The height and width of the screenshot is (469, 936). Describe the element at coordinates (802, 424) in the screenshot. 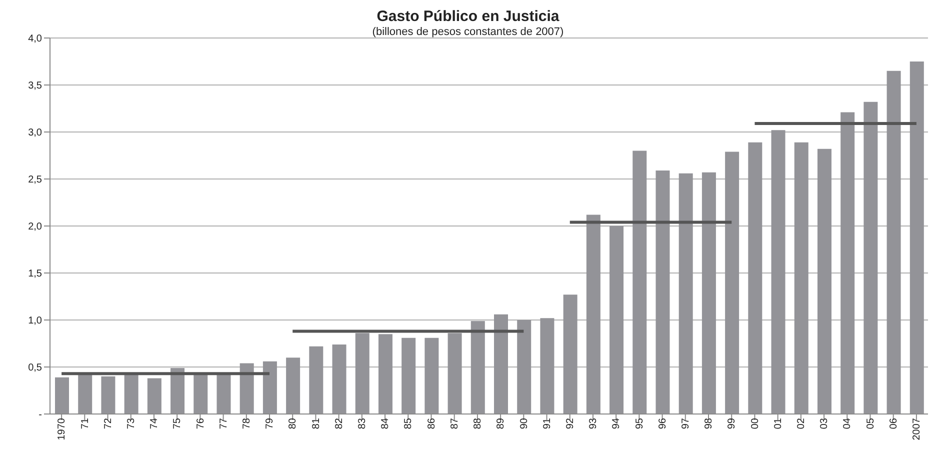

I see `x-tick-label: 02` at that location.